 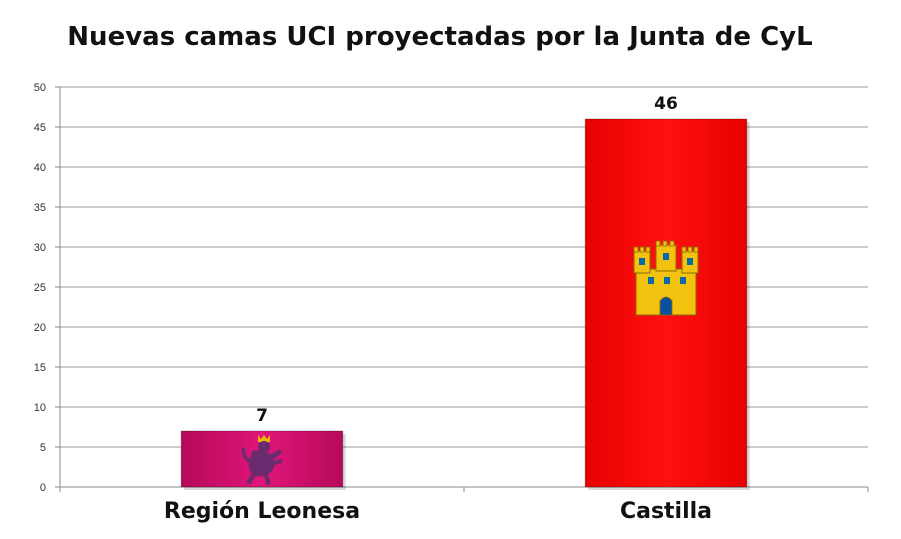 I want to click on y-tick-label: 20, so click(x=40, y=328).